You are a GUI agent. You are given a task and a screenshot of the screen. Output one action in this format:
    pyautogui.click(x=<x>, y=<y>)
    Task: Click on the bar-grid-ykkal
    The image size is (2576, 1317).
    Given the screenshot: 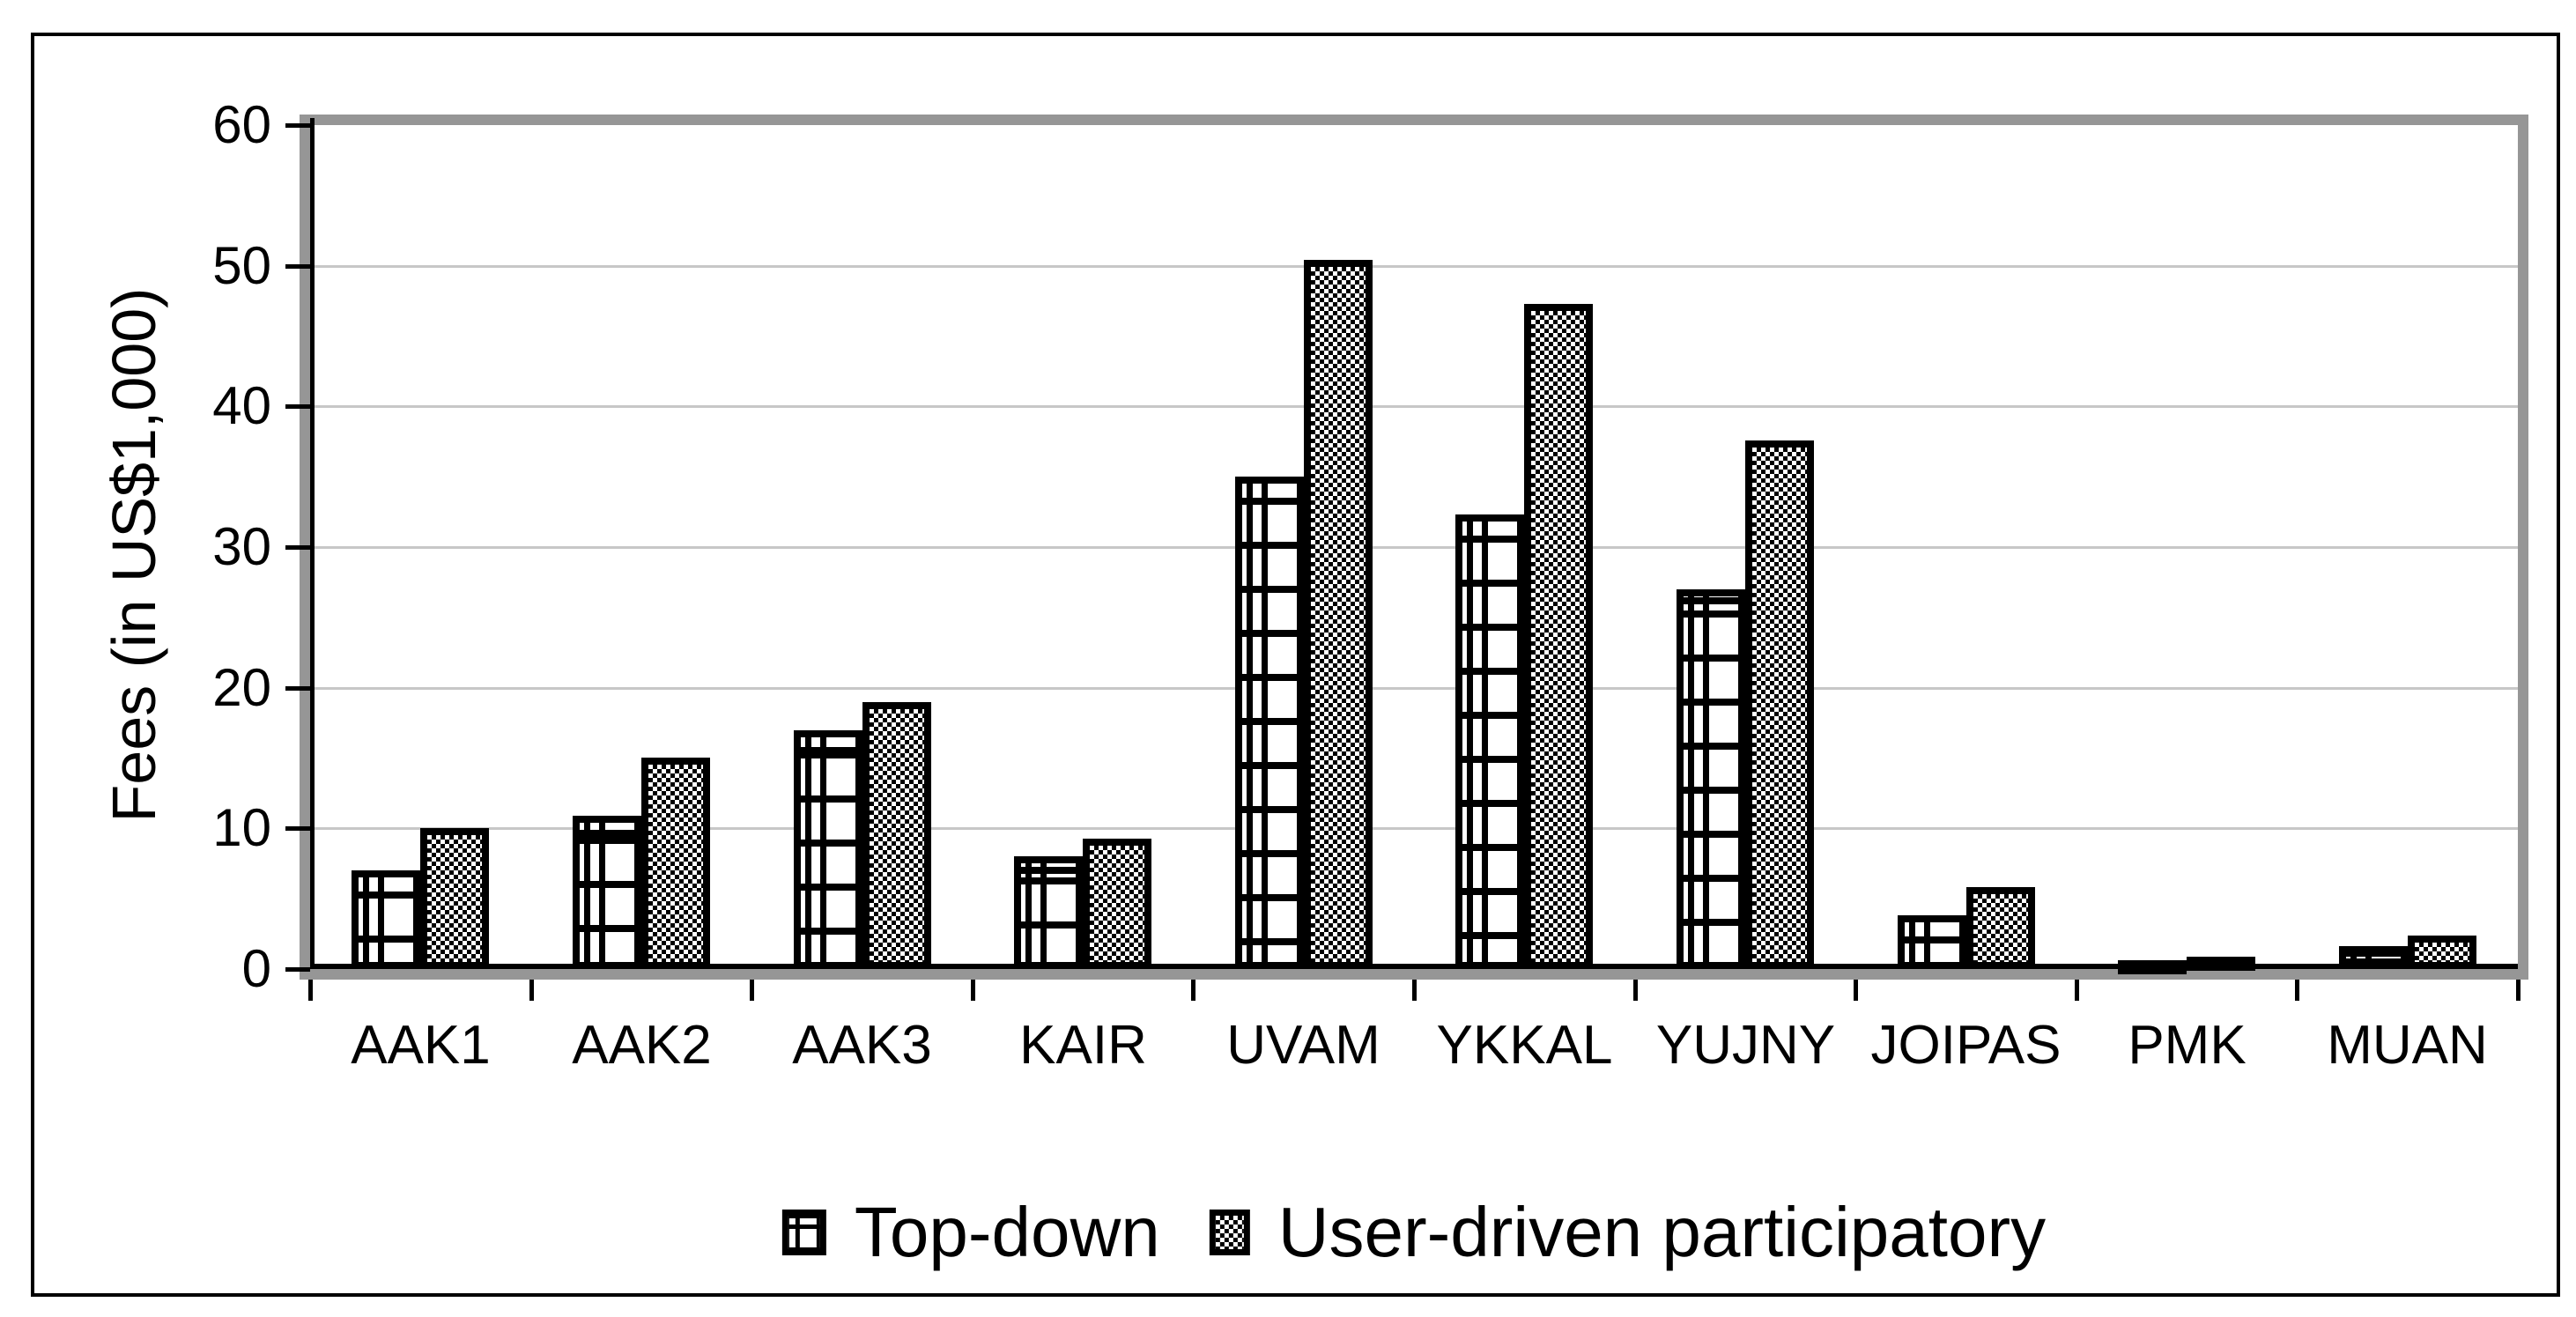 What is the action you would take?
    pyautogui.click(x=1490, y=742)
    